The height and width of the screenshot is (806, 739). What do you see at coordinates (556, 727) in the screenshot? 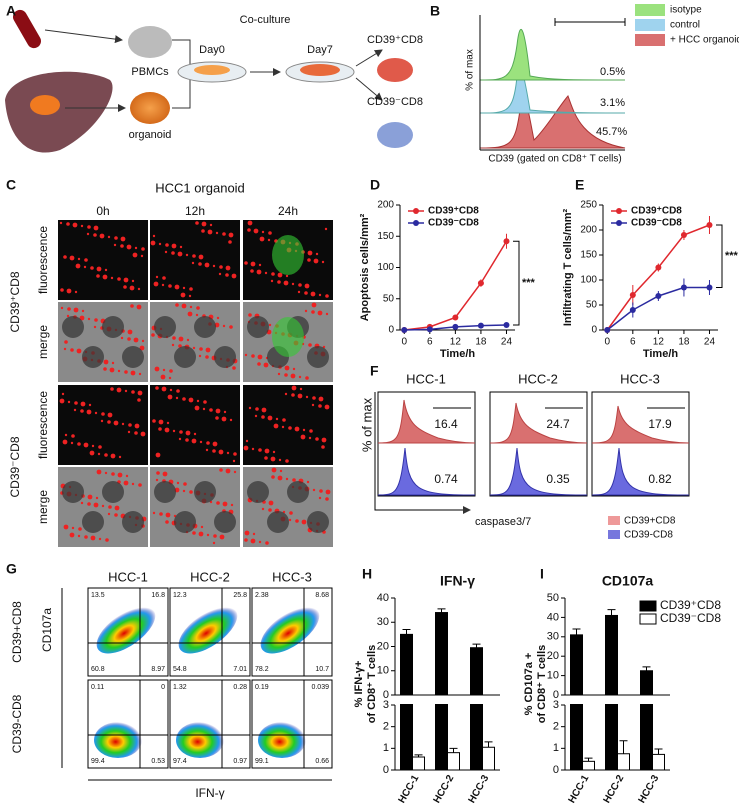
I see `y-tick-label: 2` at bounding box center [556, 727].